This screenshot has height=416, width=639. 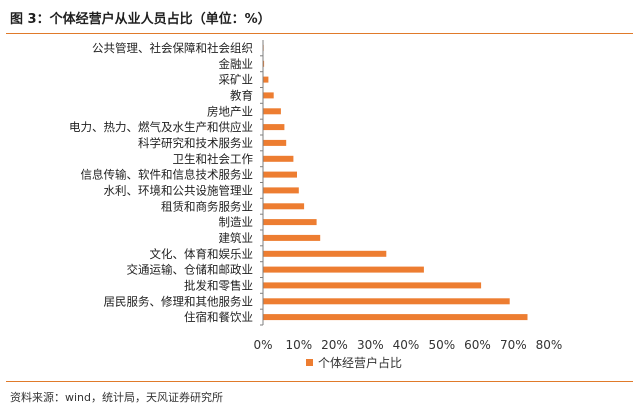 I want to click on category-label: 交通运输、仓储和邮政业, so click(x=190, y=270).